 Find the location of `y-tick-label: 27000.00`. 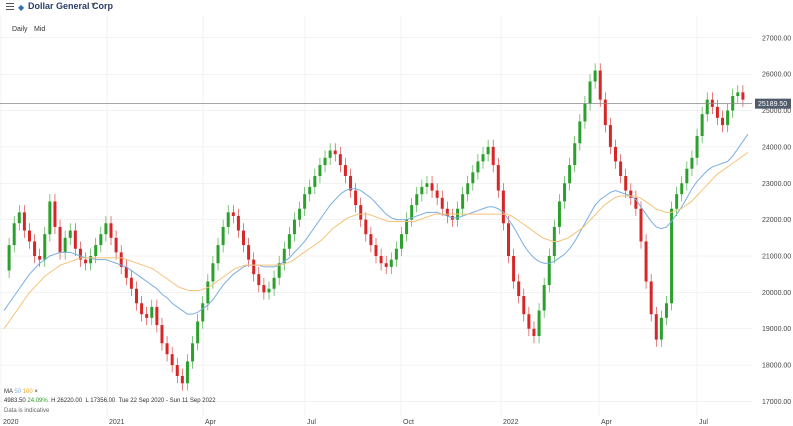

y-tick-label: 27000.00 is located at coordinates (776, 38).